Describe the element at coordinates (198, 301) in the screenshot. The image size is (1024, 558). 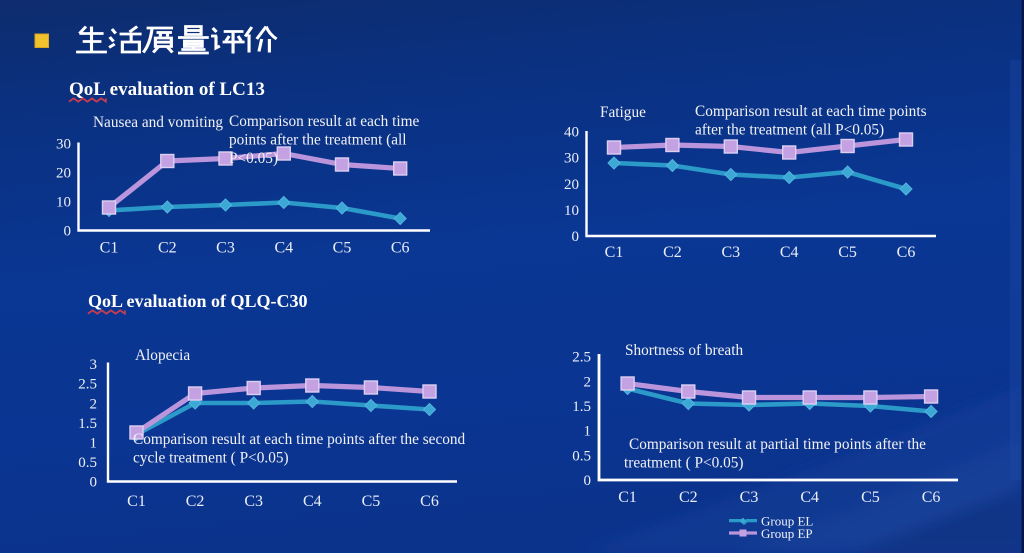
I see `svg-text: QoL evaluation of QLQ-C30` at that location.